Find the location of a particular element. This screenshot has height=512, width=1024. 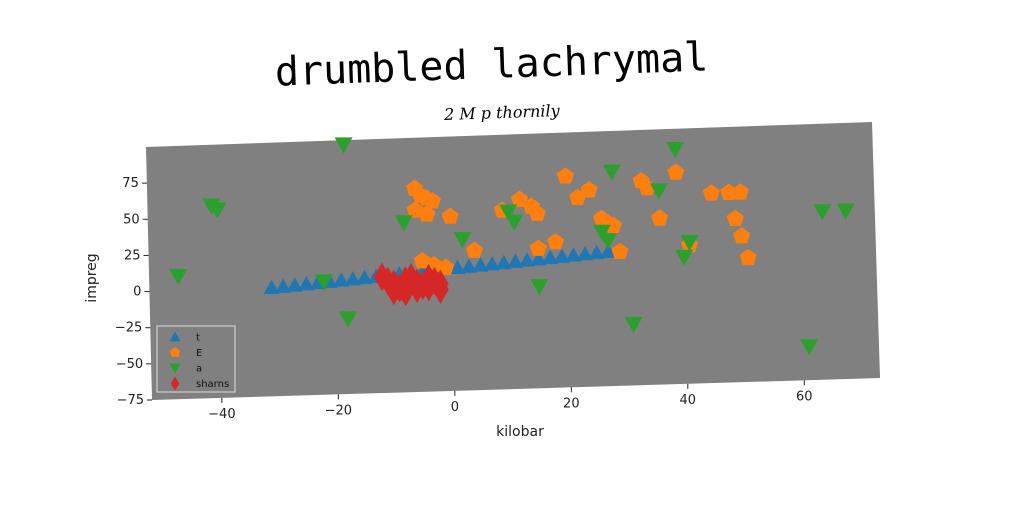

x-tick-label: 40 is located at coordinates (688, 400).